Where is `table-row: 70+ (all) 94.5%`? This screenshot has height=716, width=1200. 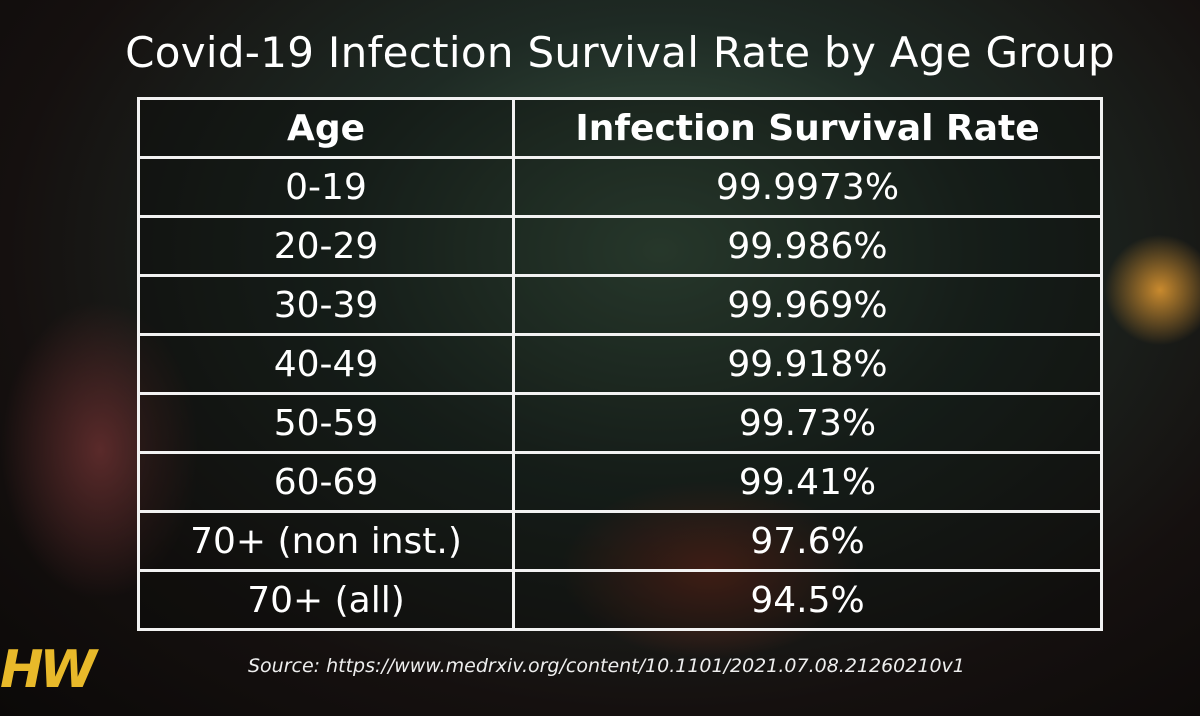 table-row: 70+ (all) 94.5% is located at coordinates (620, 600).